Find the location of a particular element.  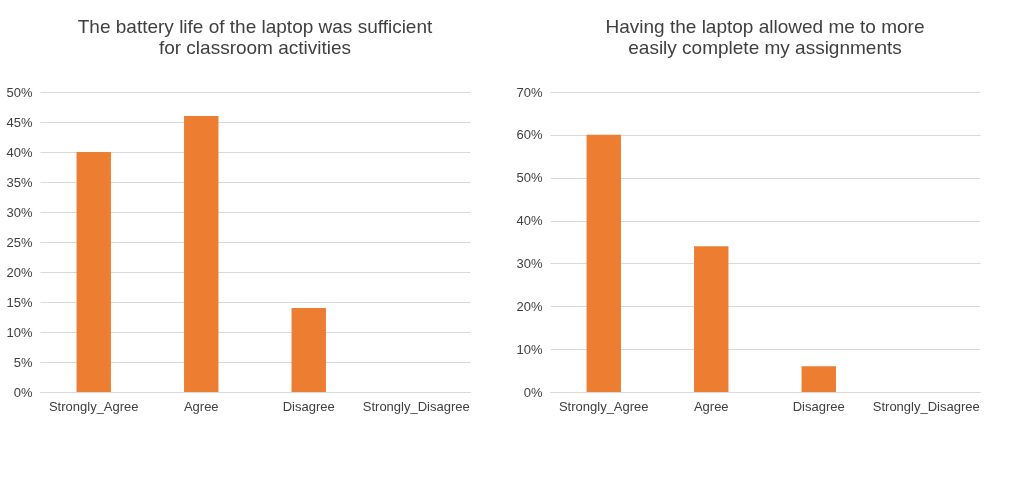

y-tick-label: 45% is located at coordinates (19, 122).